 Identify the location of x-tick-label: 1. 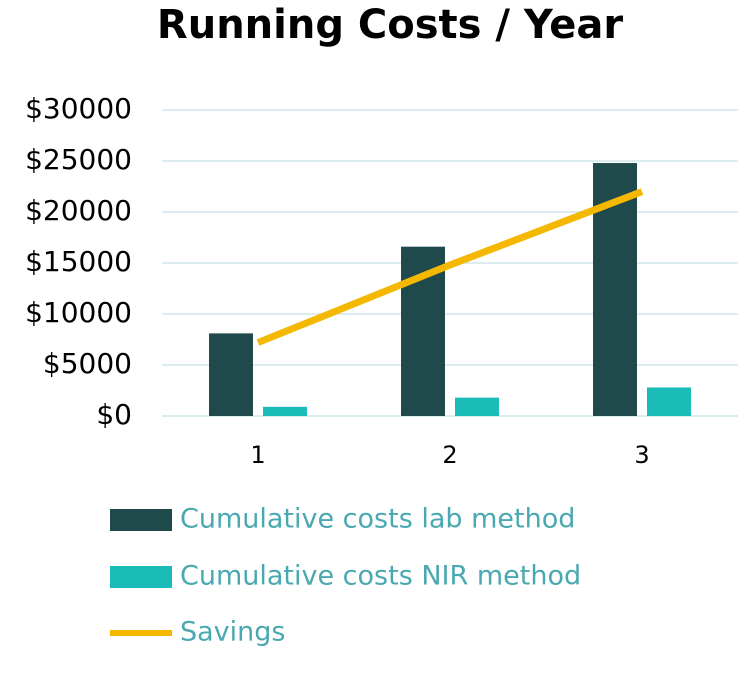
(257, 455).